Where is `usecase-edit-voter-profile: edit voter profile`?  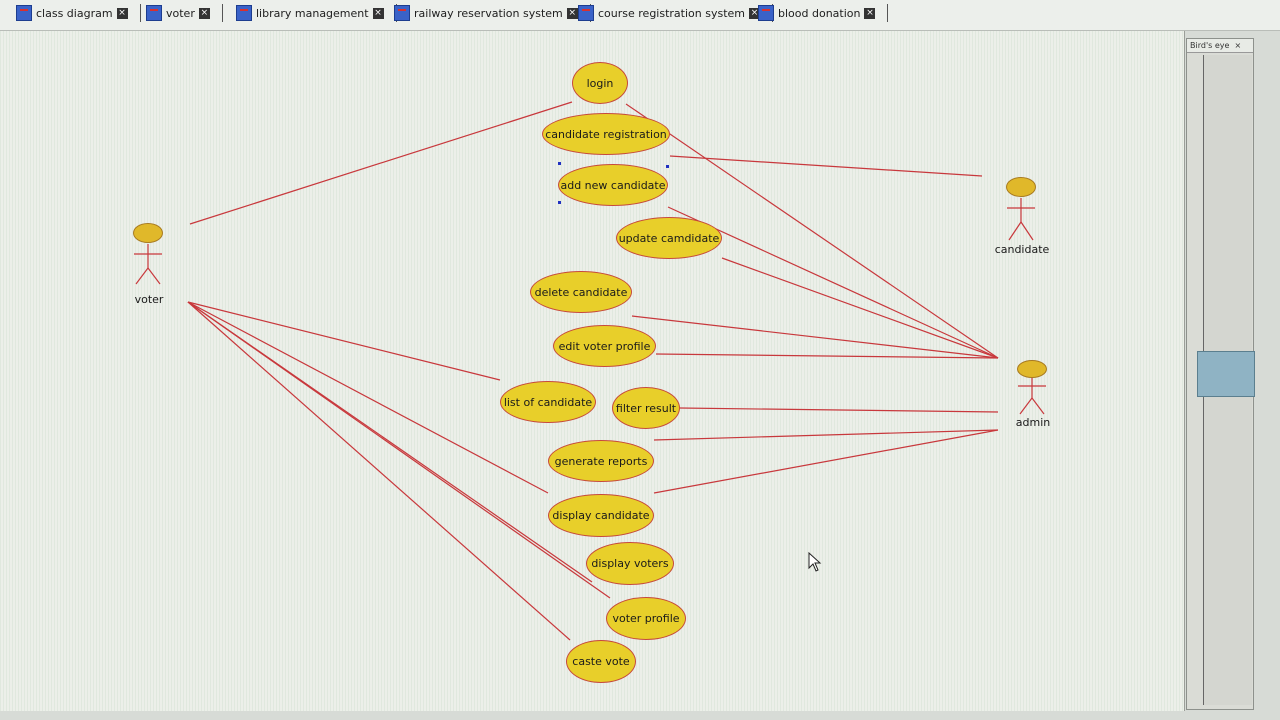
usecase-edit-voter-profile: edit voter profile is located at coordinates (604, 346).